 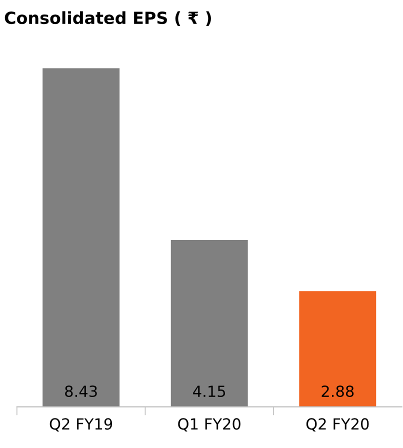 I want to click on x-tick-label: Q2 FY20, so click(x=337, y=425).